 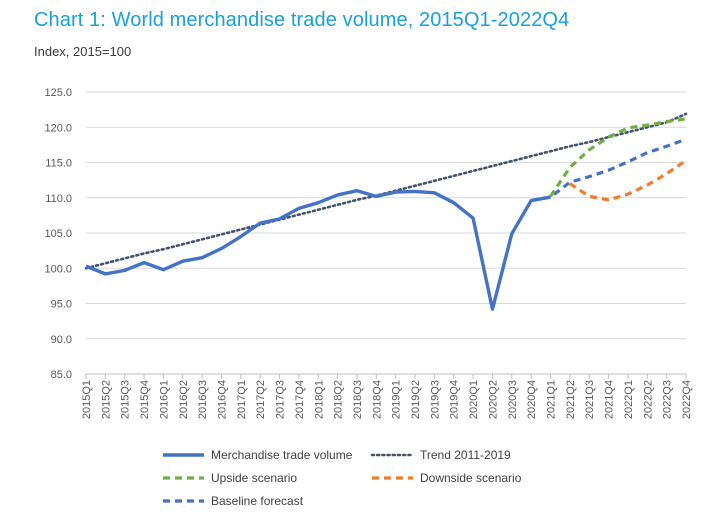 What do you see at coordinates (222, 399) in the screenshot?
I see `x-tick-label: 2016Q4` at bounding box center [222, 399].